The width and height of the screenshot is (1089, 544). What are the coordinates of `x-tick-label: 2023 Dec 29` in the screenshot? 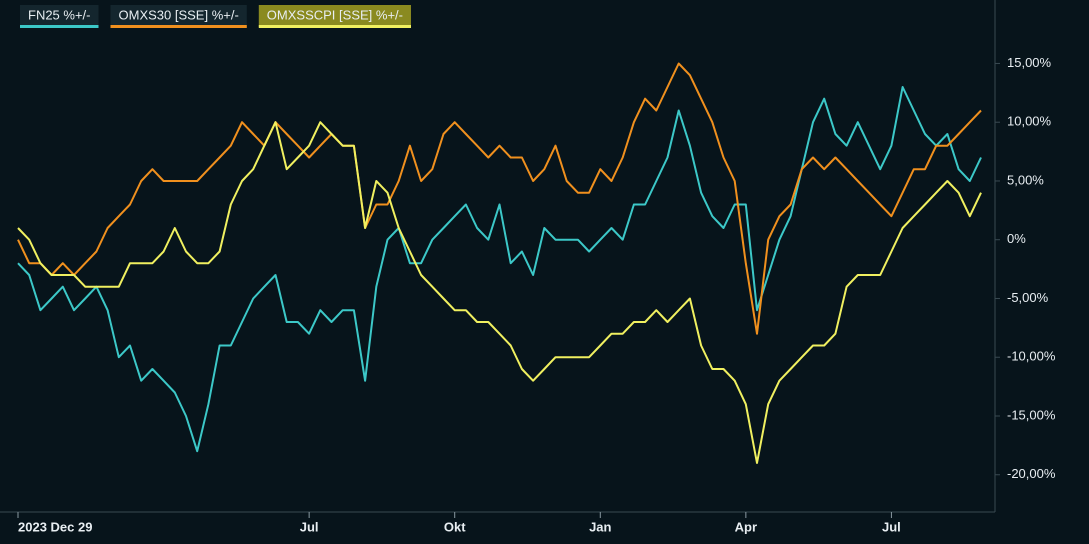 It's located at (55, 526).